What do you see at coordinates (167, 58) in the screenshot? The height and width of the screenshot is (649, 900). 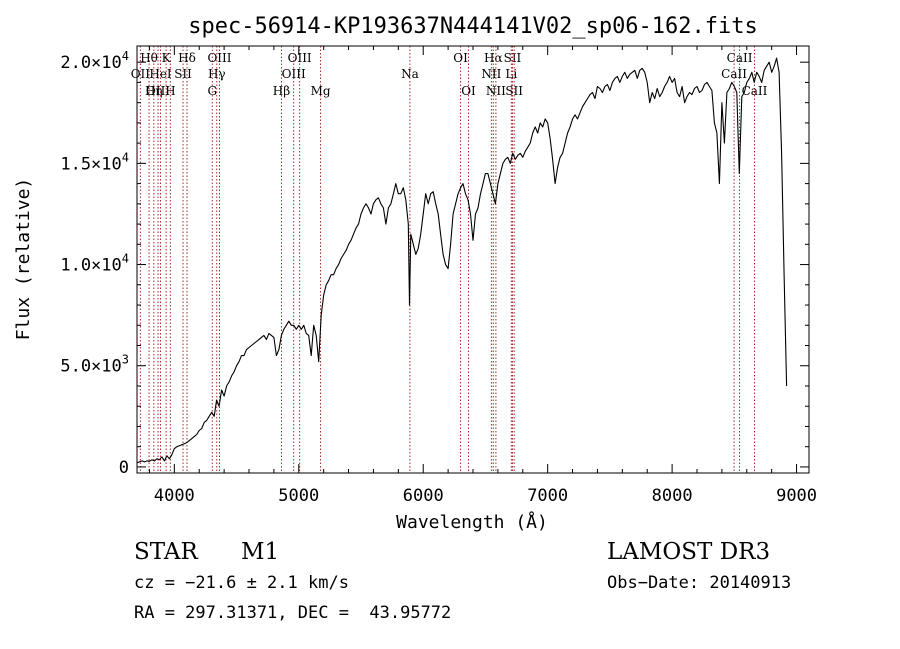 I see `marker-label: K` at bounding box center [167, 58].